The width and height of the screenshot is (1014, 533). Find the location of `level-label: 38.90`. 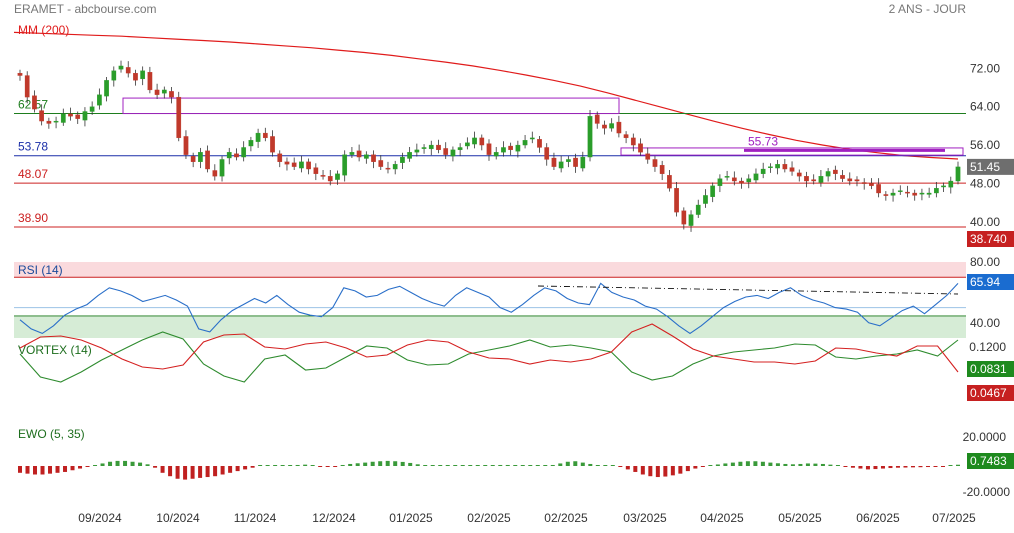

level-label: 38.90 is located at coordinates (33, 218).